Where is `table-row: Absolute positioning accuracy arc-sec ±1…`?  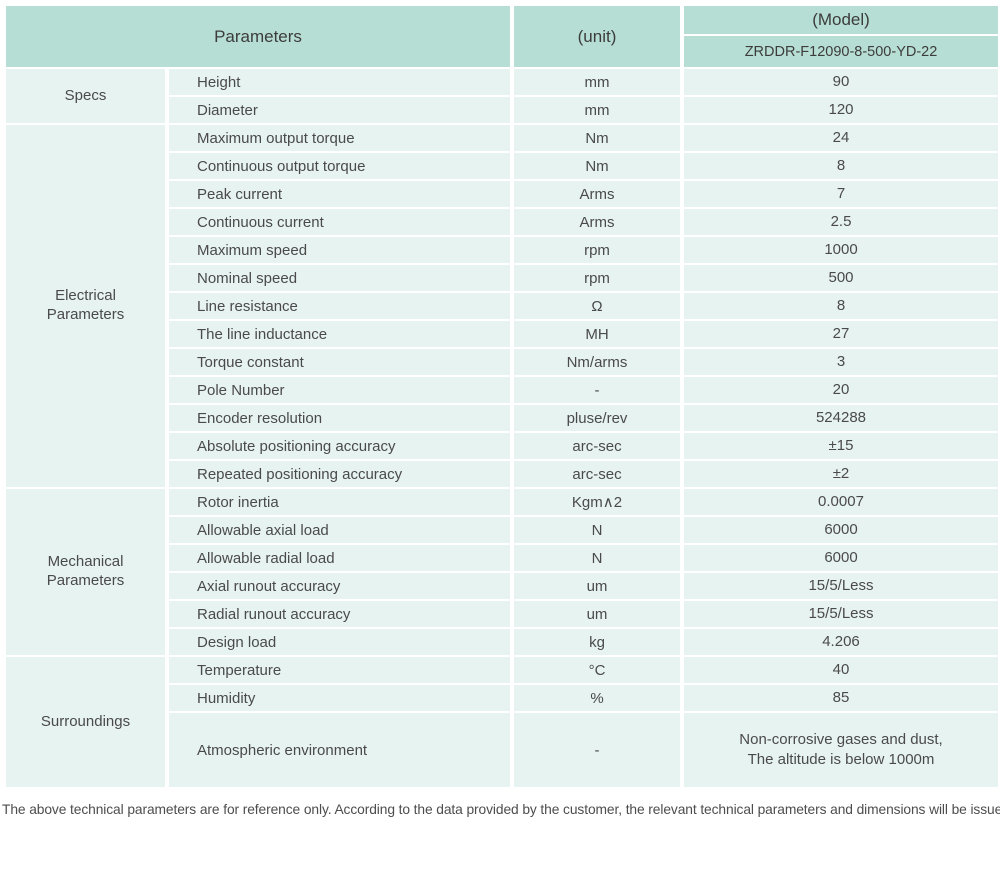 table-row: Absolute positioning accuracy arc-sec ±1… is located at coordinates (502, 446).